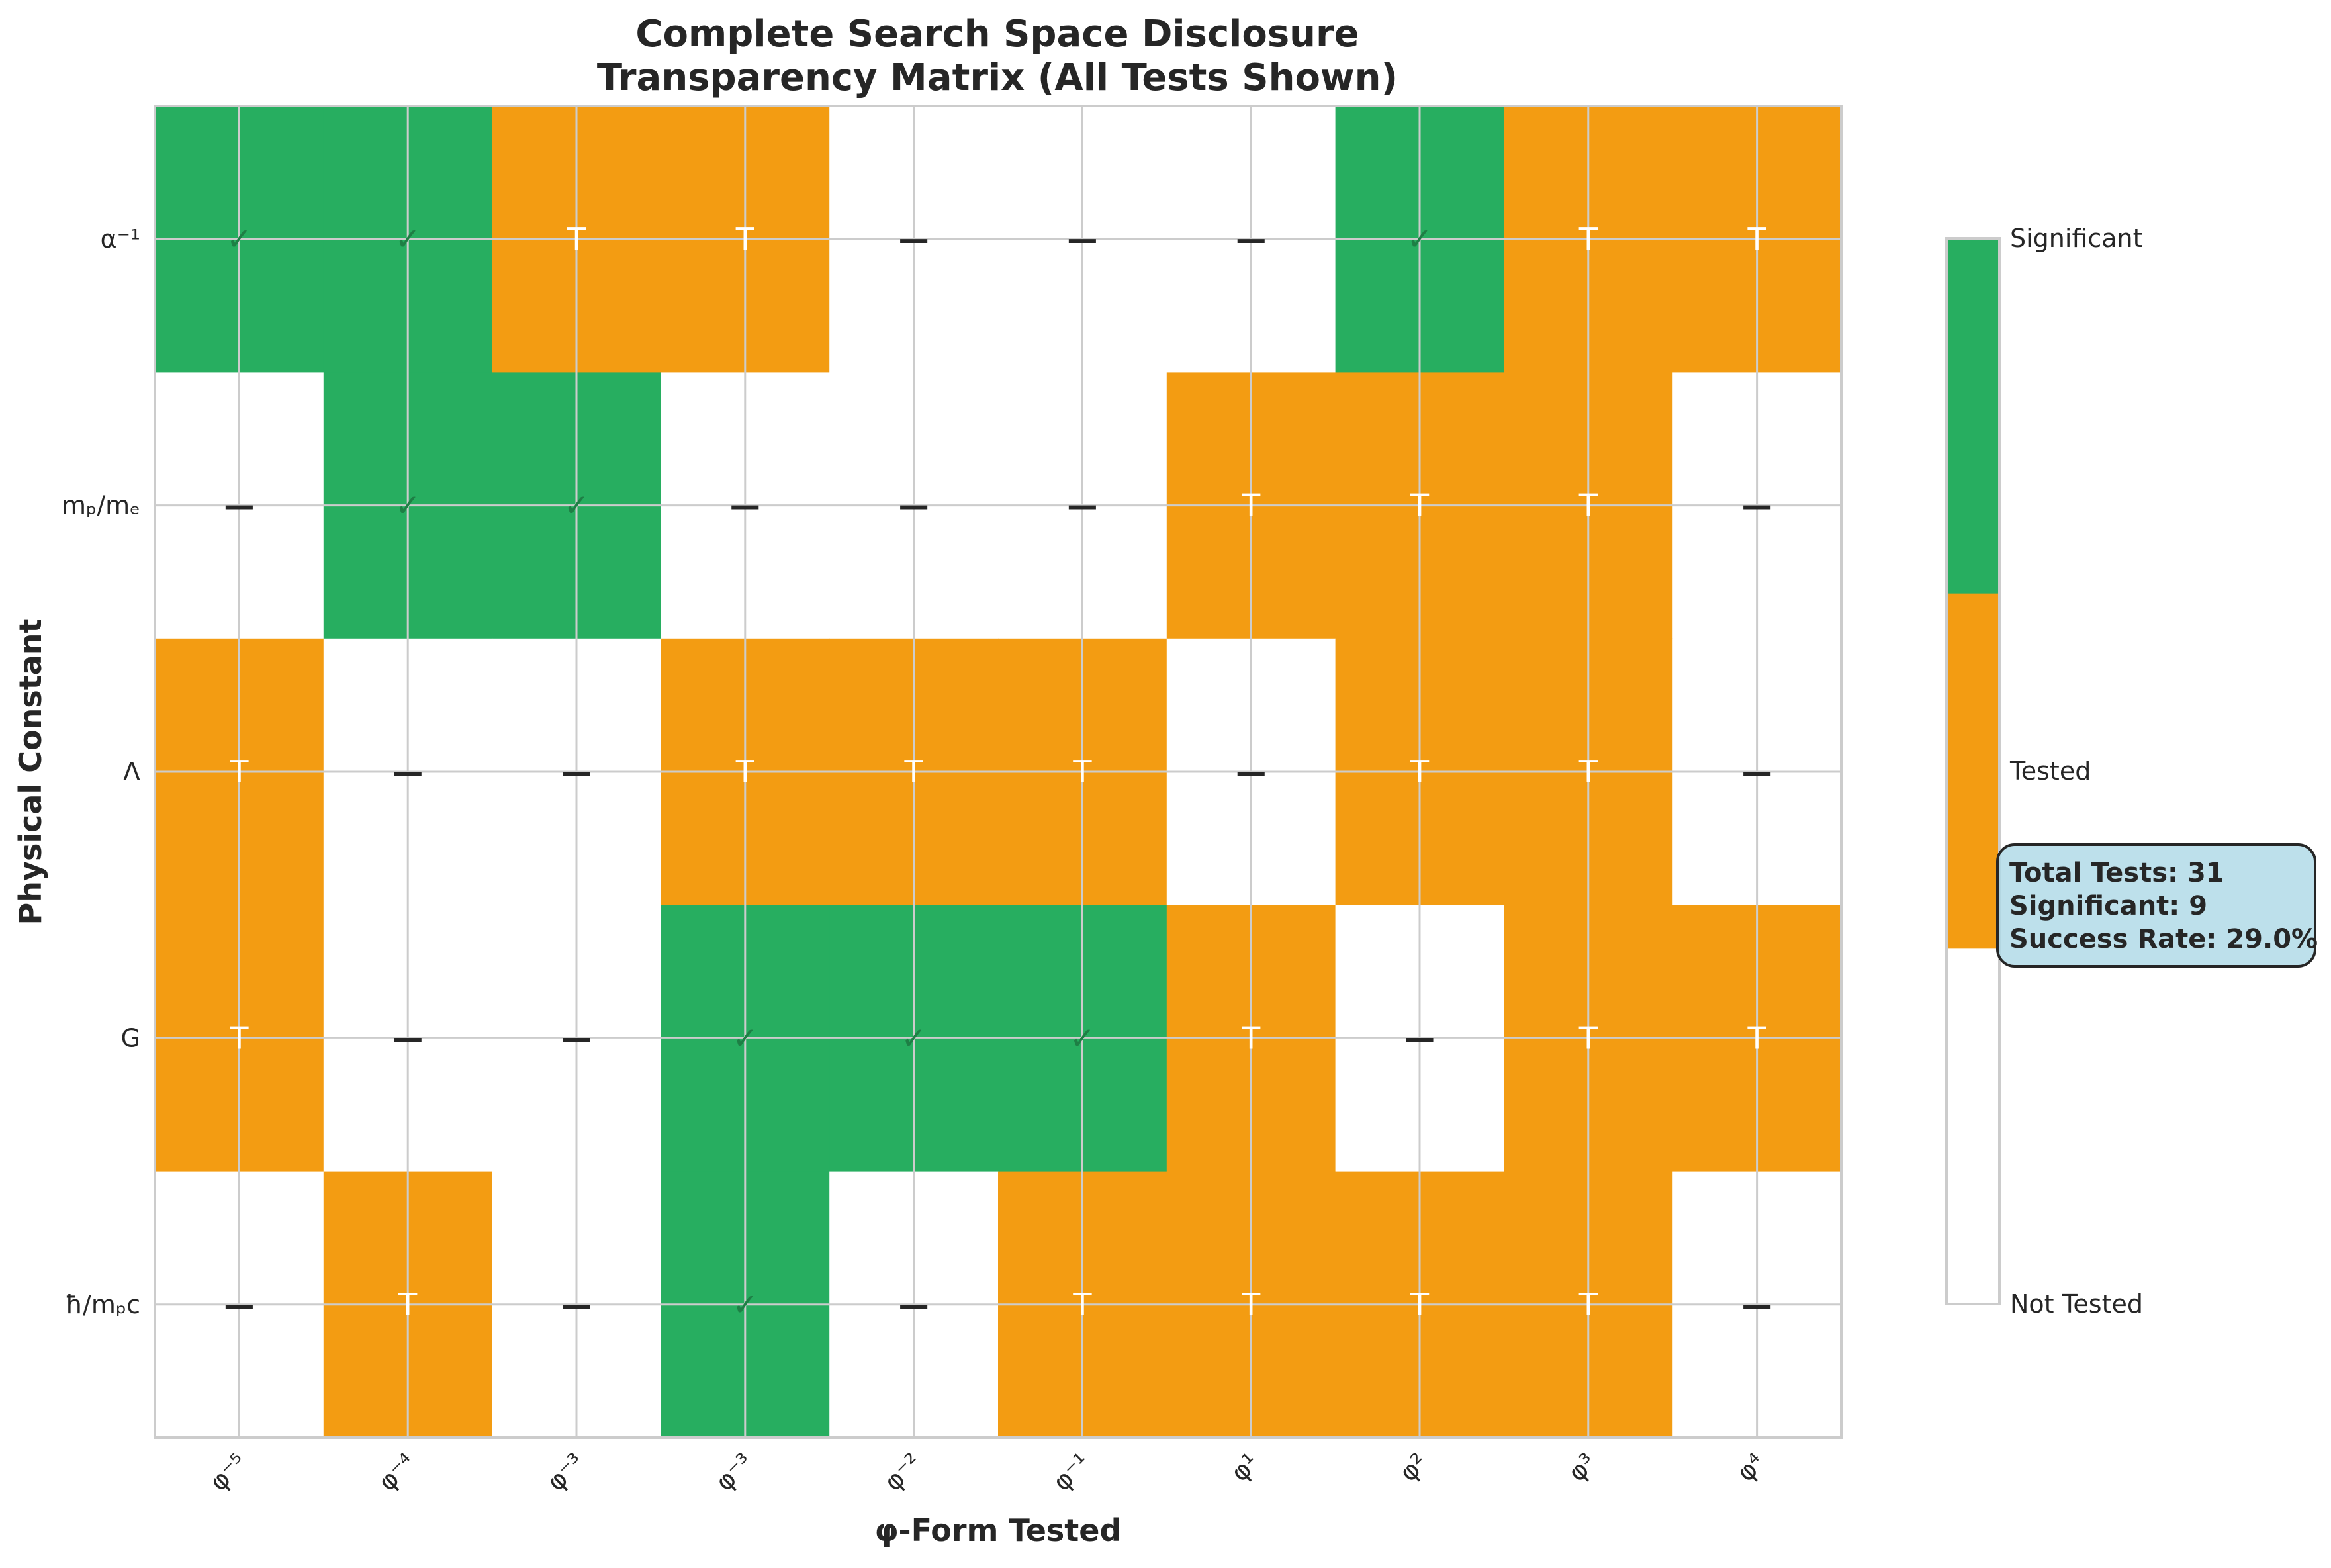 This screenshot has width=2331, height=1568. I want to click on x-axis-label: φ-Form Tested, so click(998, 1530).